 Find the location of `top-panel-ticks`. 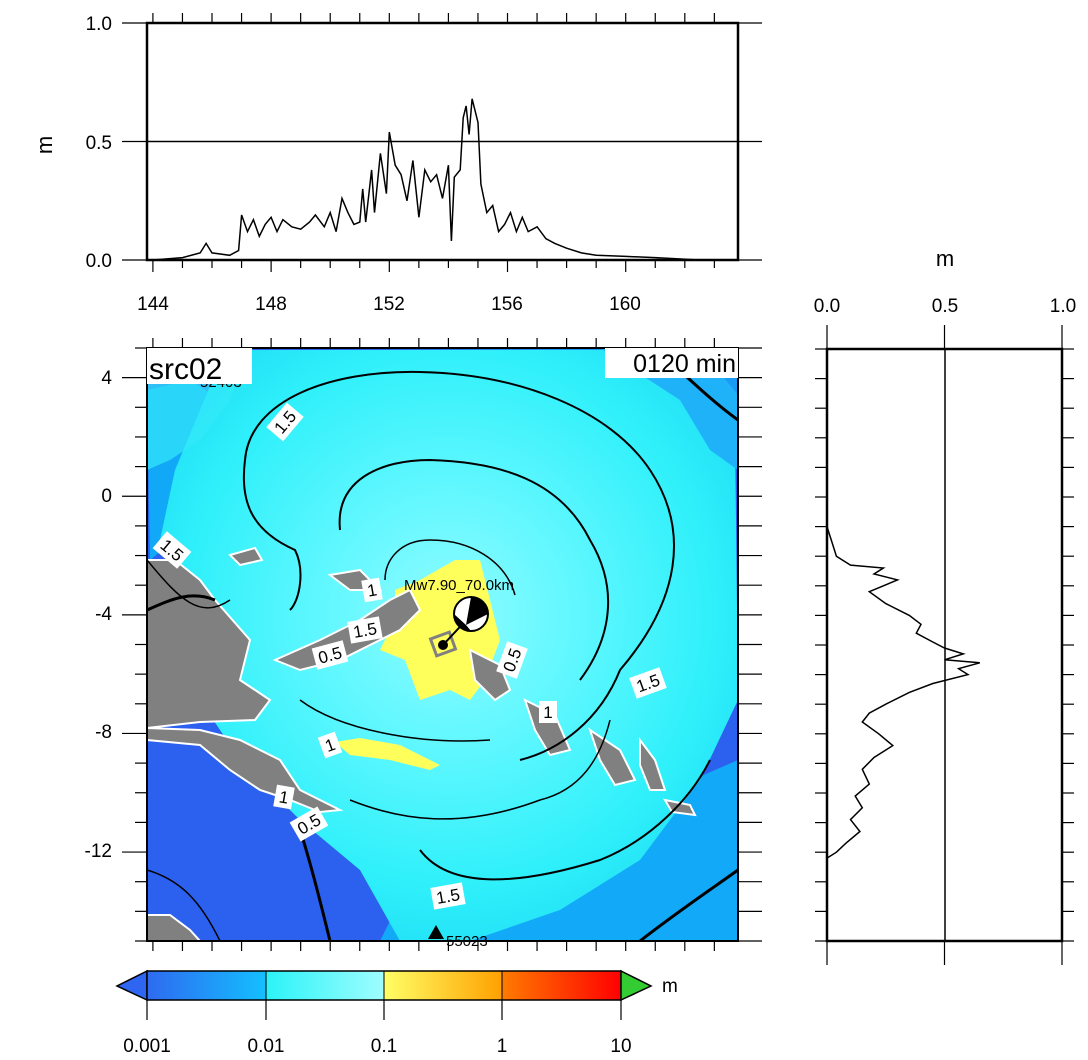

top-panel-ticks is located at coordinates (442, 142).